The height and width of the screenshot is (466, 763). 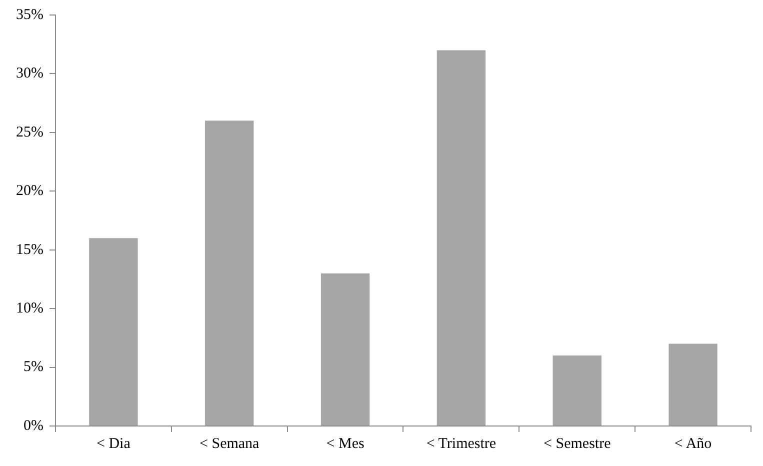 I want to click on x-tick-label: < Trimestre, so click(x=461, y=444).